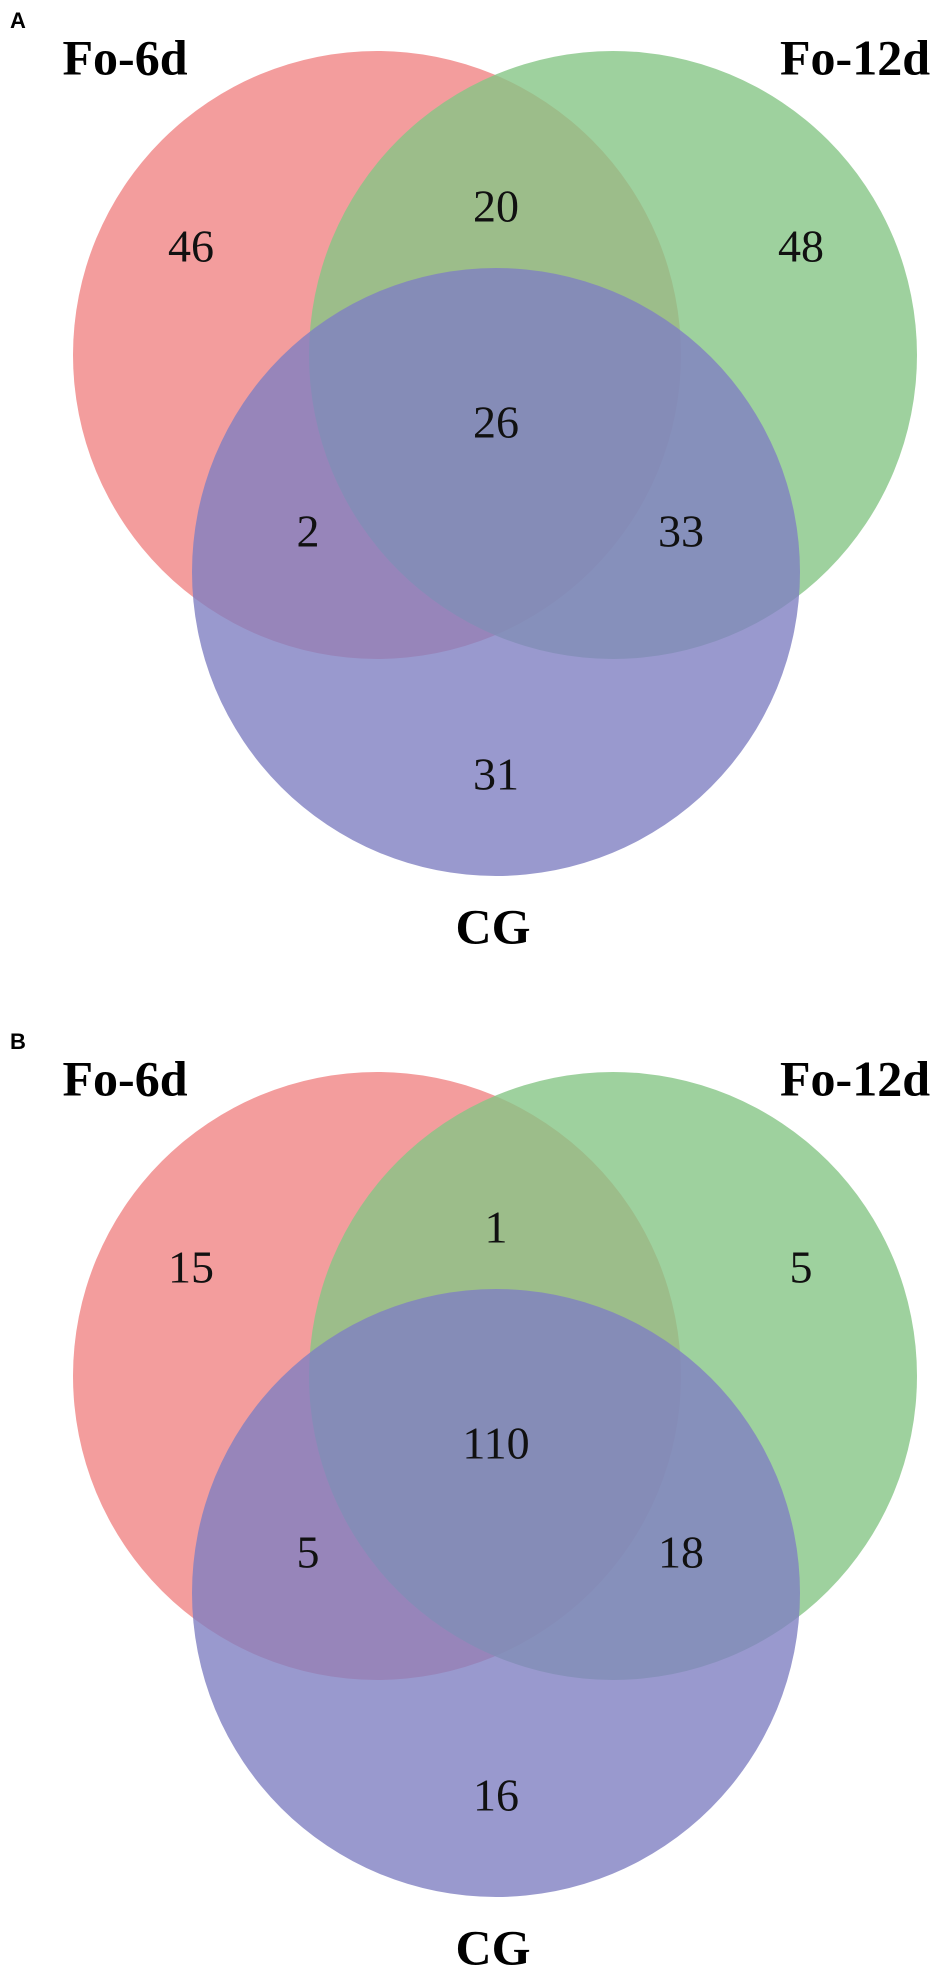 The image size is (942, 1972). What do you see at coordinates (191, 1267) in the screenshot?
I see `region-count: 15` at bounding box center [191, 1267].